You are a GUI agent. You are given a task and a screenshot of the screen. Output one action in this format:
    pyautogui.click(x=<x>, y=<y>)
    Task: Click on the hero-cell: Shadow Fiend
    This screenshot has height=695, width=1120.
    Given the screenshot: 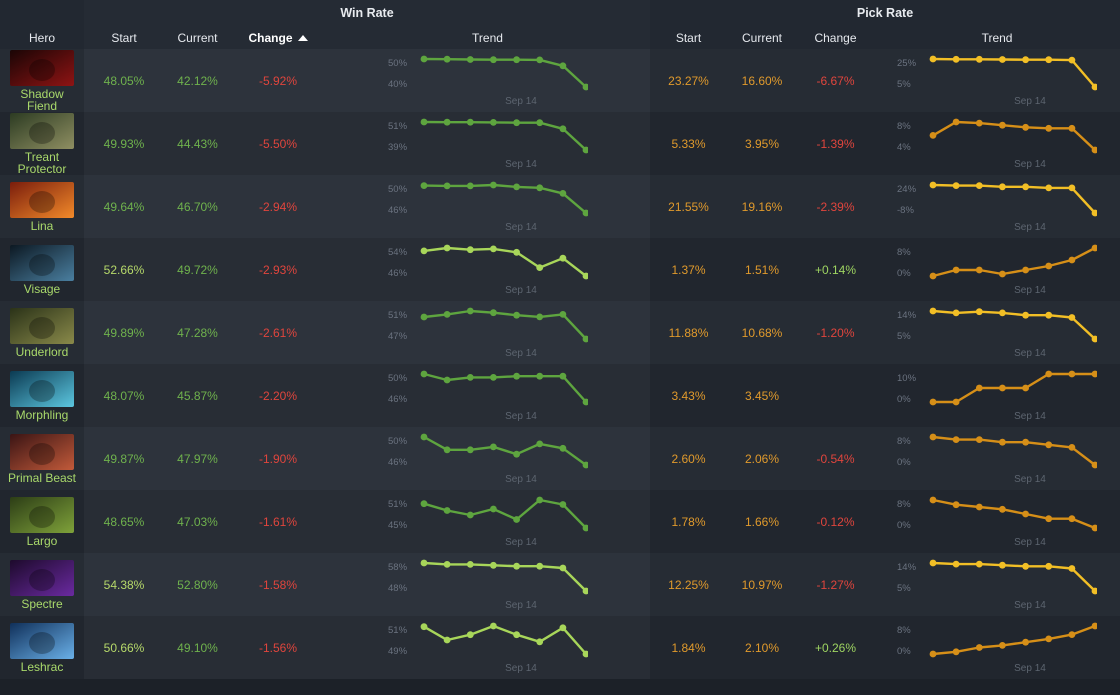 What is the action you would take?
    pyautogui.click(x=42, y=80)
    